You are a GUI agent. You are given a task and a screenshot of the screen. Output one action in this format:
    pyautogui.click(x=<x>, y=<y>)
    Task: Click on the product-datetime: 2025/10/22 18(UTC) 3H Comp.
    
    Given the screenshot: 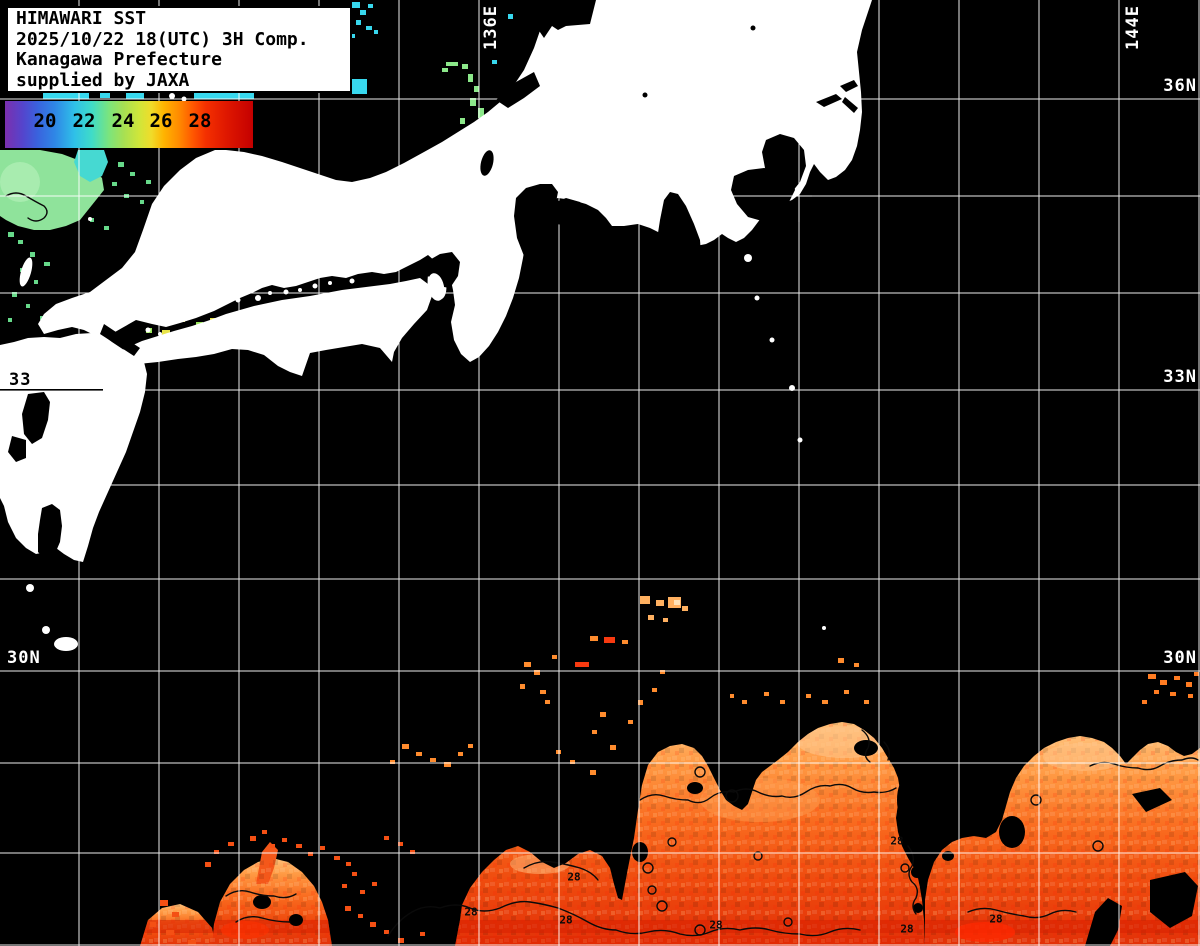 What is the action you would take?
    pyautogui.click(x=162, y=39)
    